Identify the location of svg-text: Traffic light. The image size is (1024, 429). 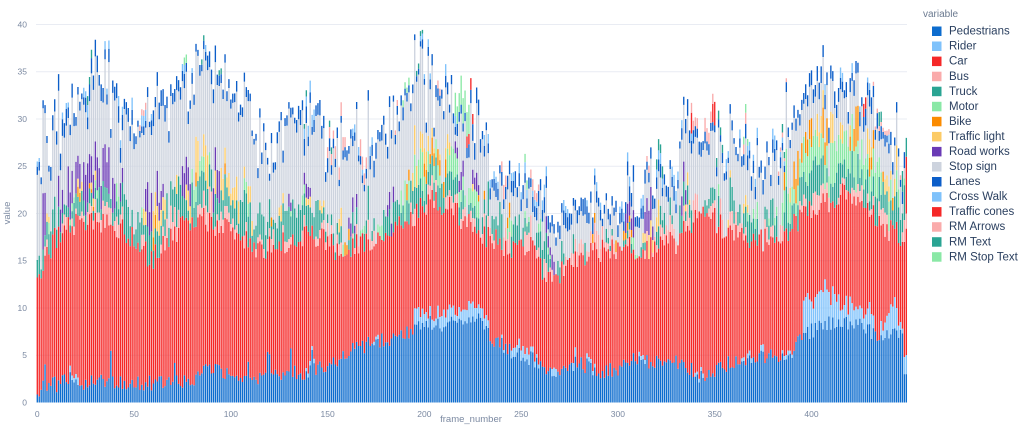
(977, 137).